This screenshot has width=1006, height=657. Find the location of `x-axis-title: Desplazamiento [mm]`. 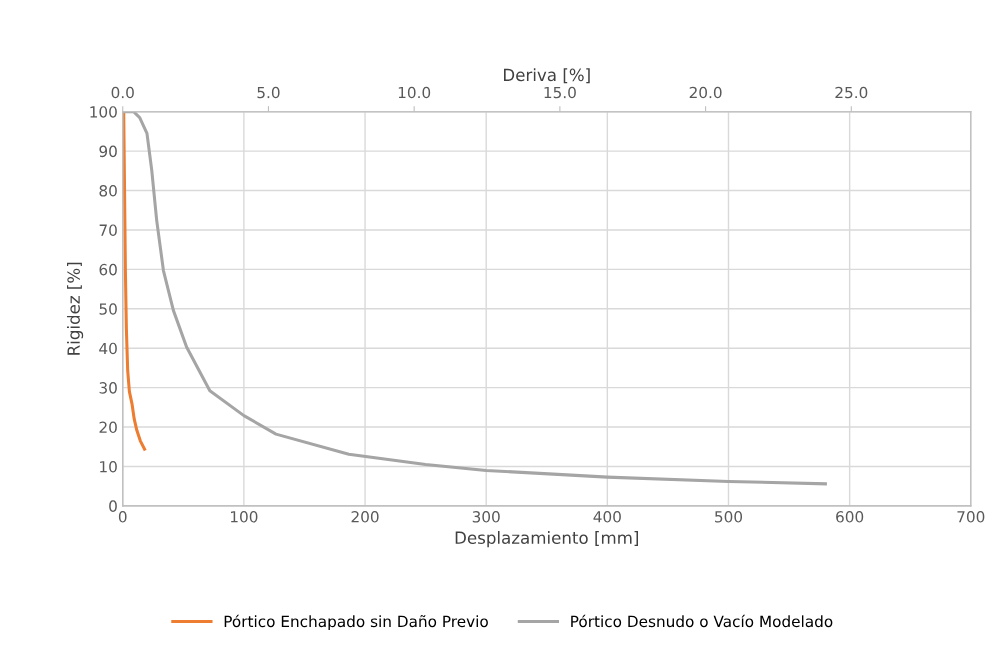

x-axis-title: Desplazamiento [mm] is located at coordinates (546, 539).